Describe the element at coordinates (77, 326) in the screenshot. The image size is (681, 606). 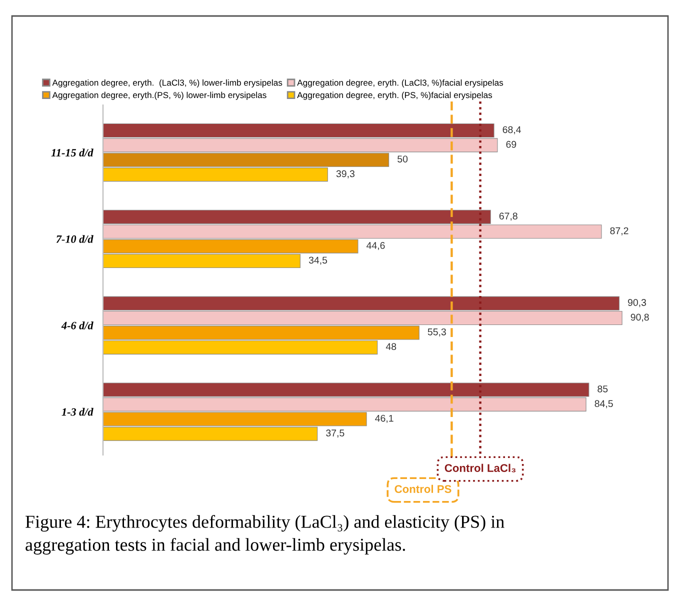
I see `y-tick-label: 4-6 d/d` at that location.